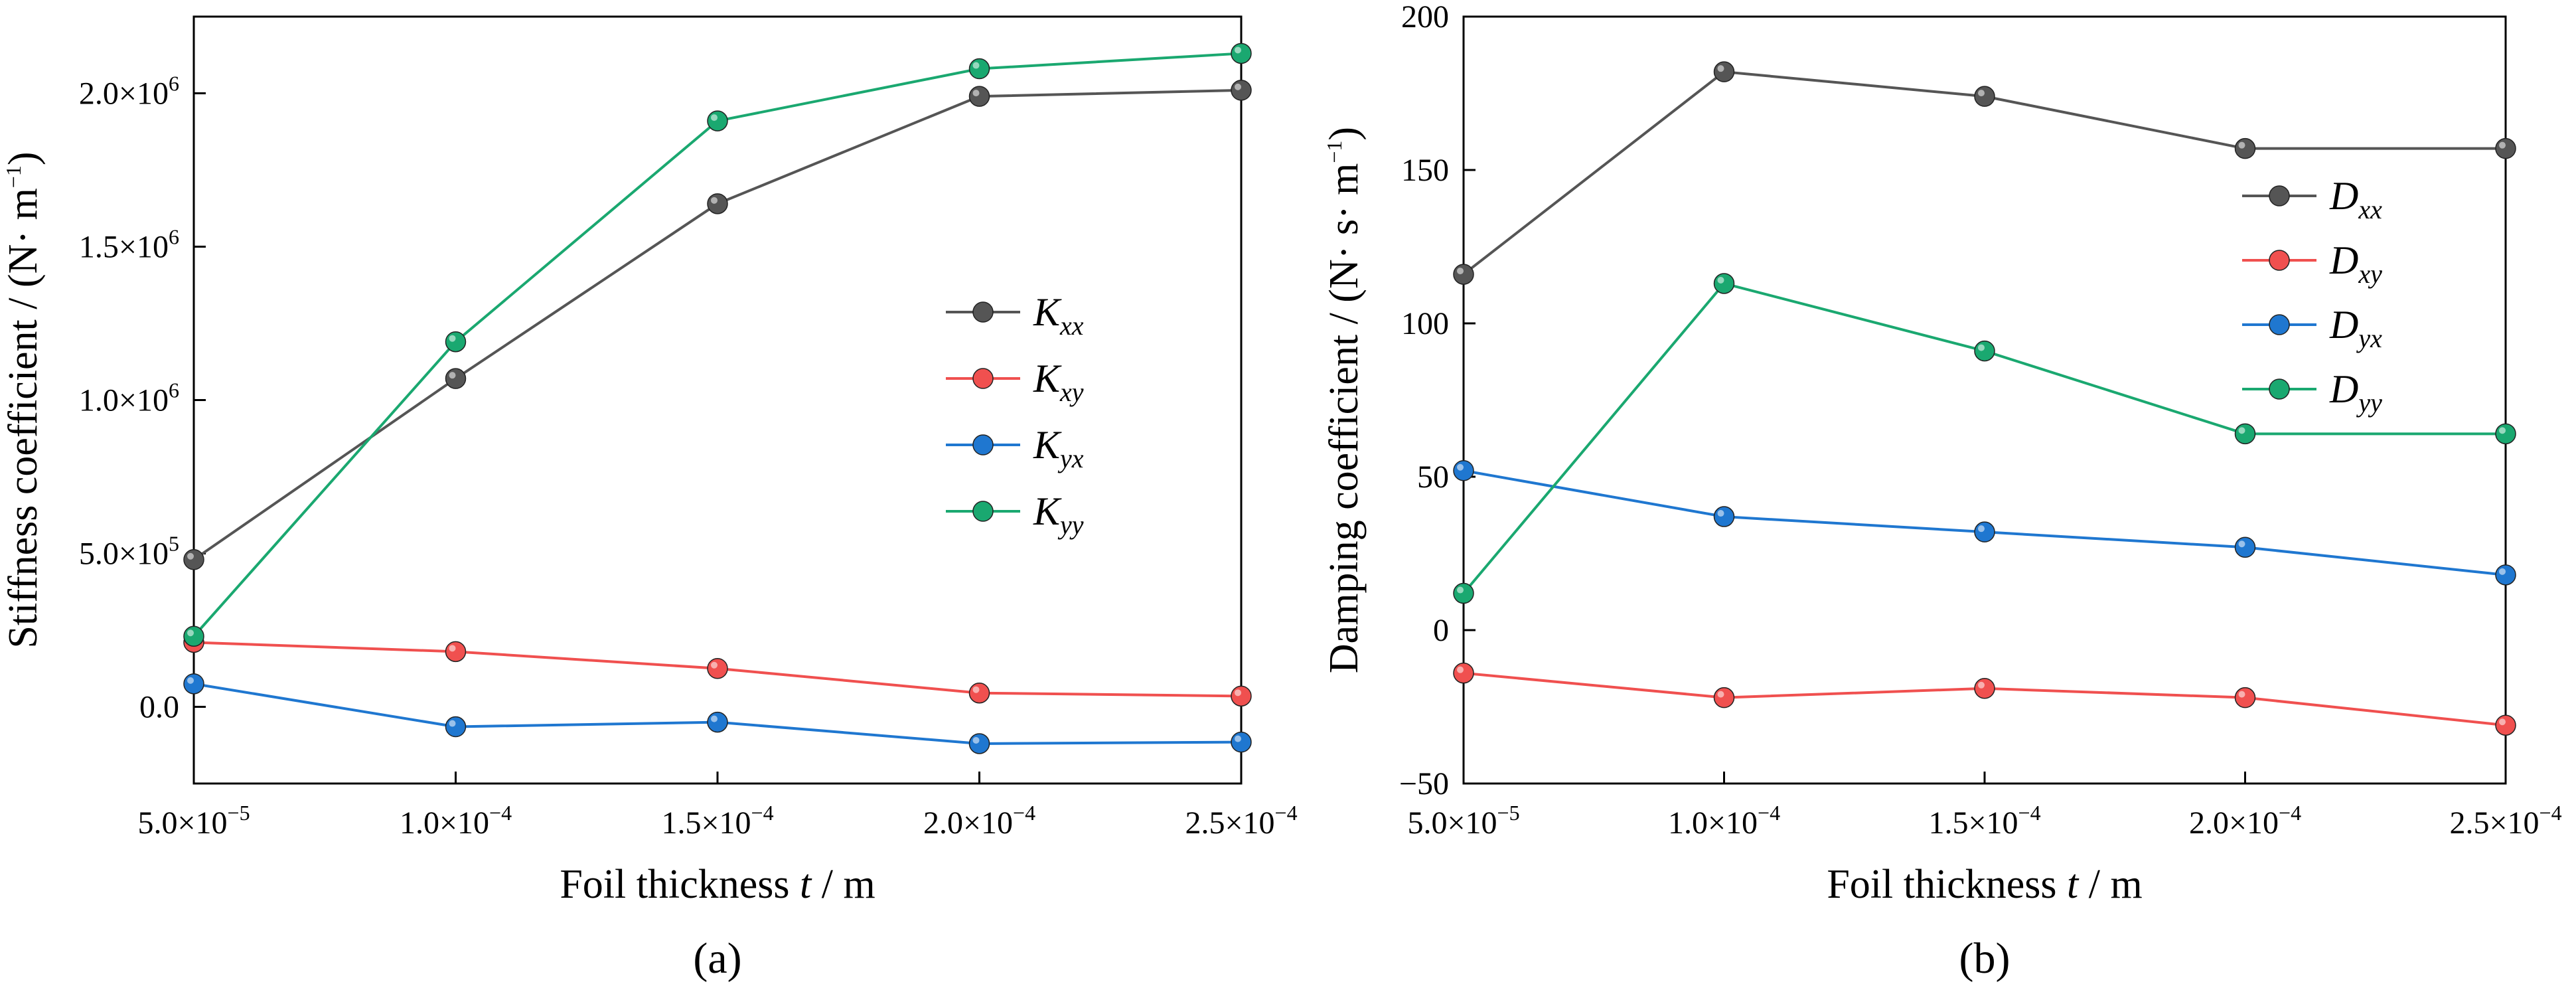 This screenshot has height=994, width=2576. I want to click on y-axis-label: Stiffness coefficient / (N· m−1), so click(24, 399).